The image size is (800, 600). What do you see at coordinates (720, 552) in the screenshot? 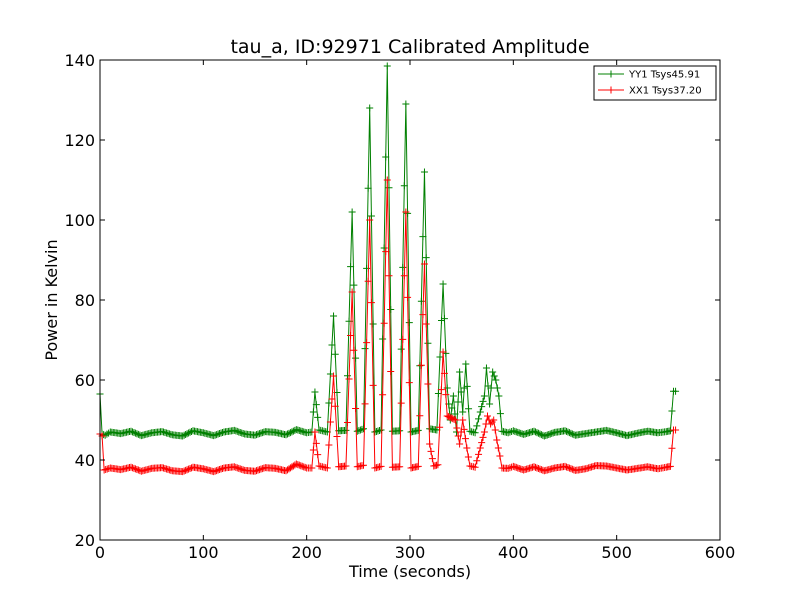
I see `x-tick-label: 600` at bounding box center [720, 552].